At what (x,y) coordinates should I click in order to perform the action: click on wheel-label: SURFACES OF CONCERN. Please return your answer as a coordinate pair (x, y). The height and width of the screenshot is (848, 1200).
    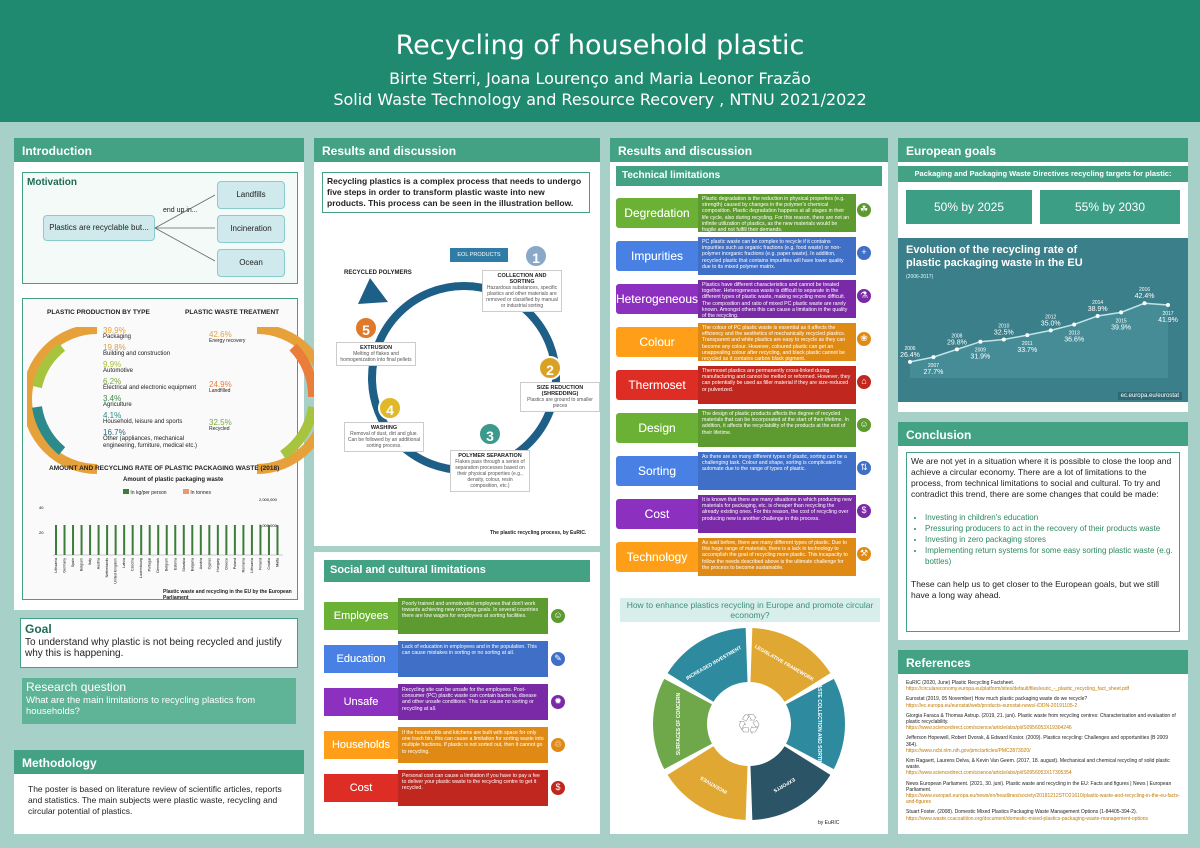
    Looking at the image, I should click on (679, 724).